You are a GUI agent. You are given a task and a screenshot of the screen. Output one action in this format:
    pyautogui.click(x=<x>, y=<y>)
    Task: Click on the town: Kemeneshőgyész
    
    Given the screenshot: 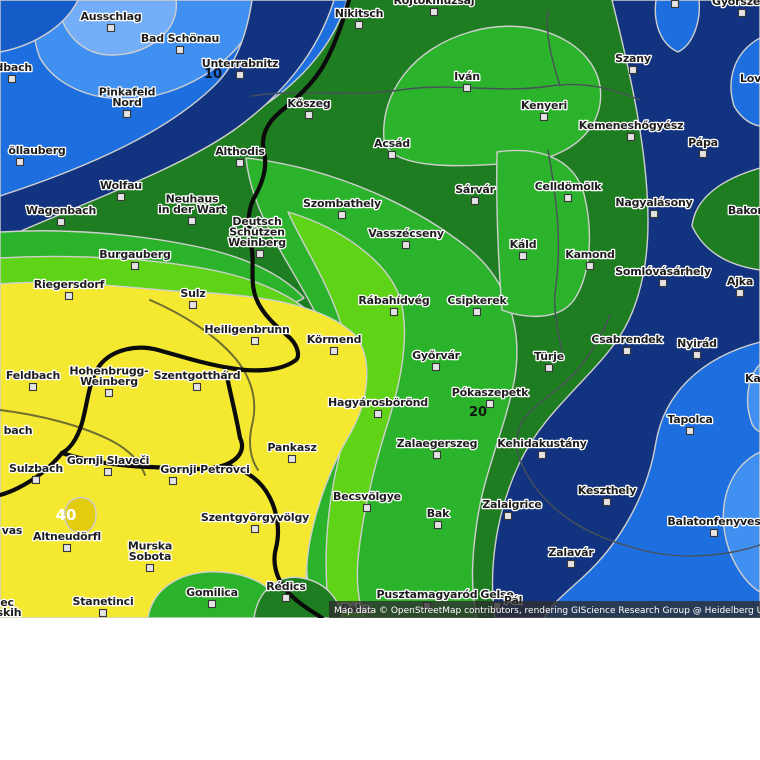 What is the action you would take?
    pyautogui.click(x=631, y=130)
    